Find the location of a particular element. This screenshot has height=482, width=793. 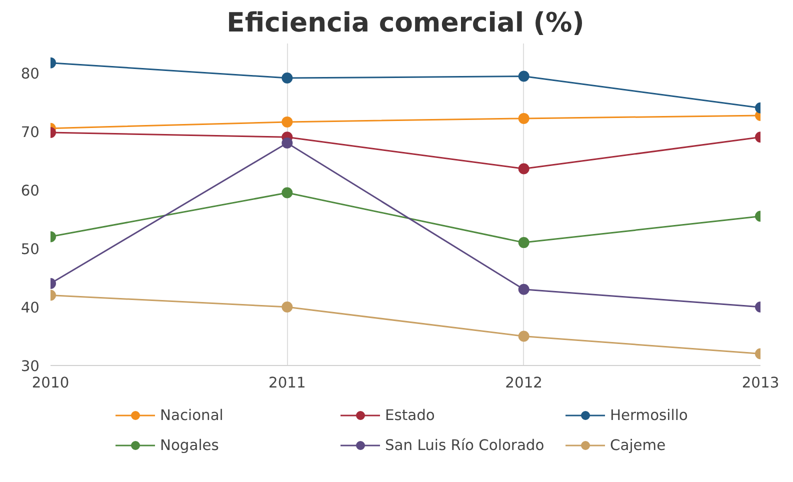

x-tick-label: 2011 is located at coordinates (287, 383).